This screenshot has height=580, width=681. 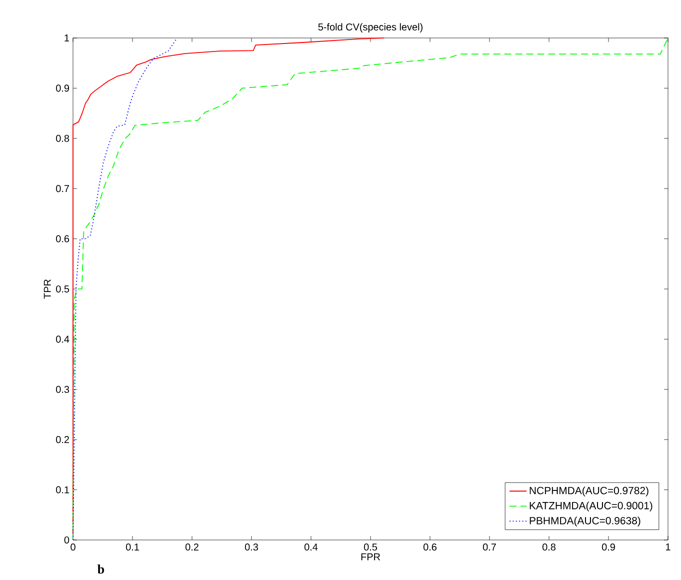 What do you see at coordinates (47, 289) in the screenshot?
I see `y-axis-title: TPR` at bounding box center [47, 289].